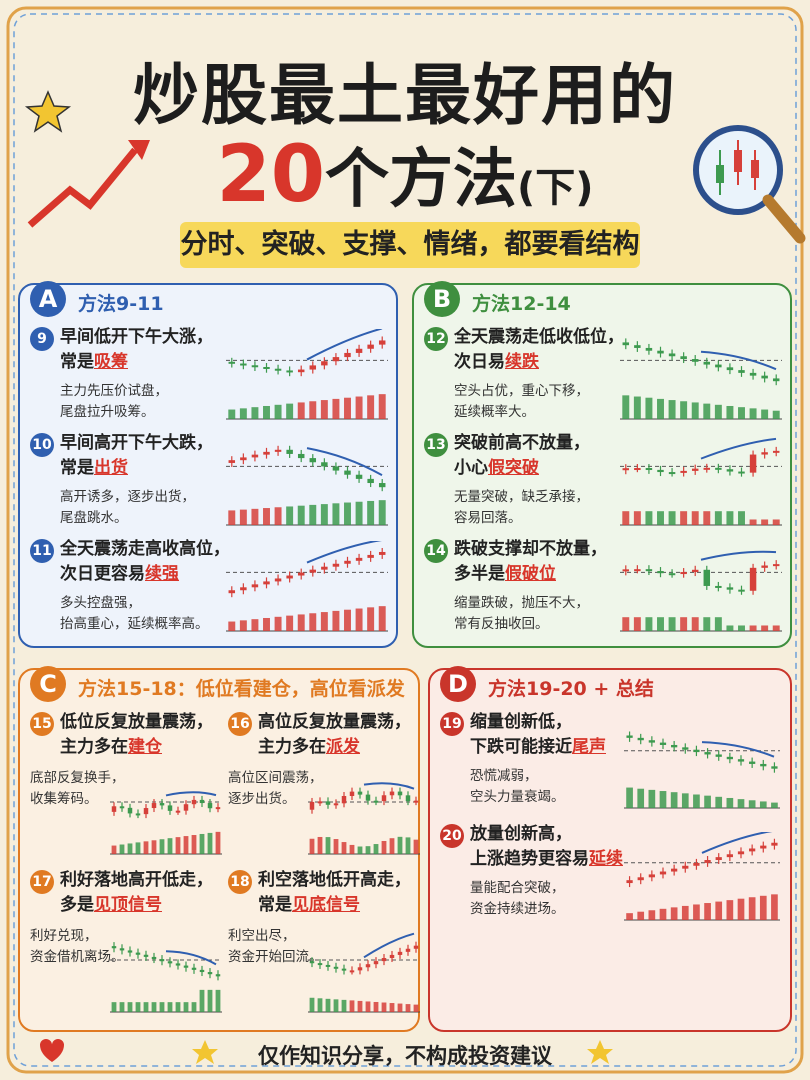 This screenshot has height=1080, width=810. What do you see at coordinates (127, 497) in the screenshot?
I see `desc-line: 高开诱多，逐步出货，` at bounding box center [127, 497].